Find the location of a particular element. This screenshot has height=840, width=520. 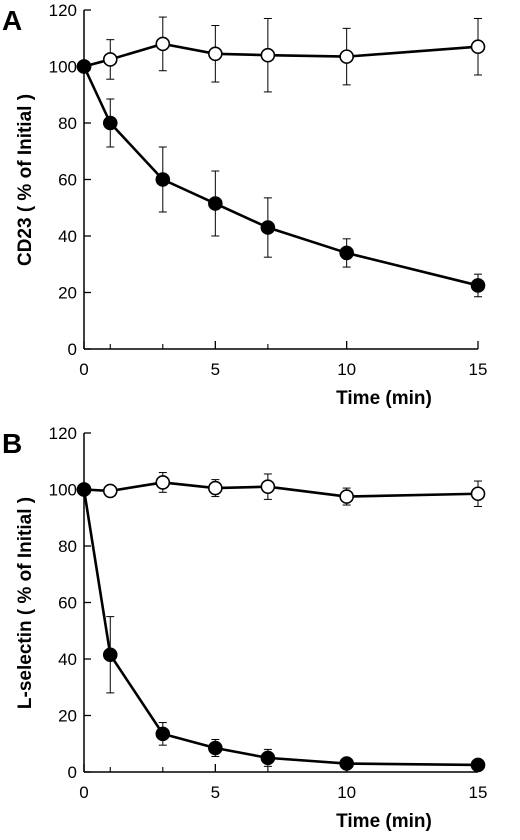

panel-b-y-axis-title: L-selectin ( % of Initial ) is located at coordinates (25, 603).